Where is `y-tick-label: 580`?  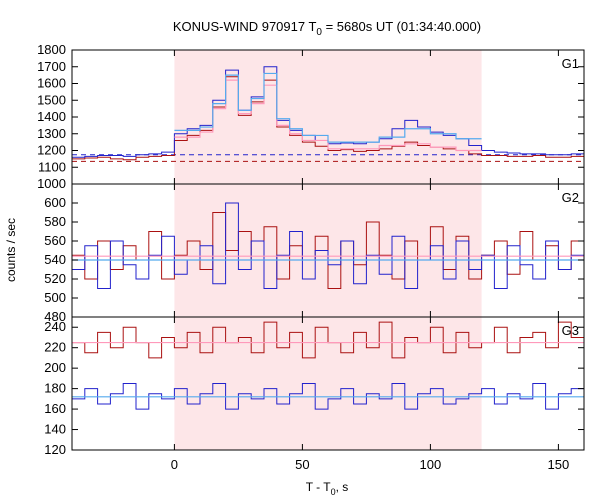 y-tick-label: 580 is located at coordinates (55, 221).